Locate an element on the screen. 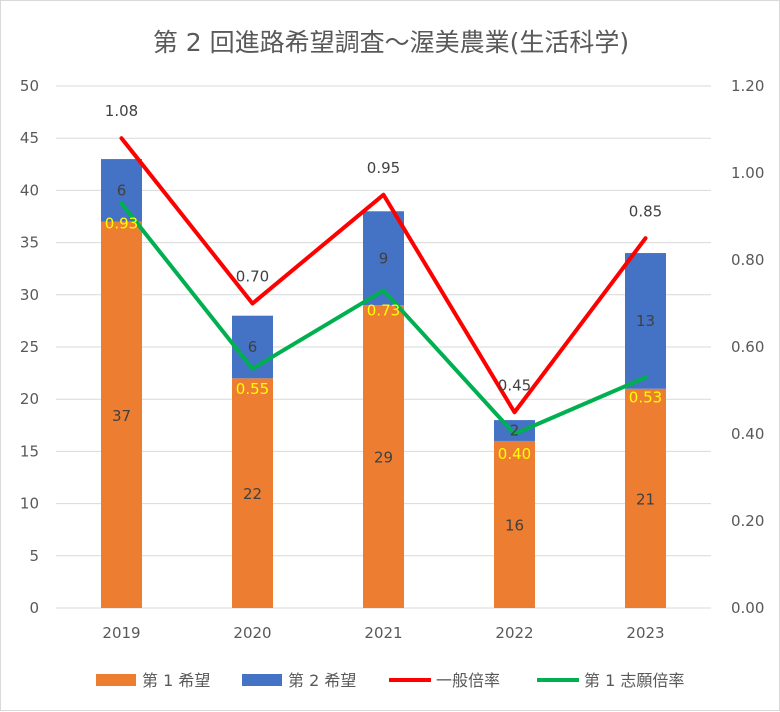 Image resolution: width=780 pixels, height=712 pixels. data-label-general-rate: 0.45 is located at coordinates (514, 385).